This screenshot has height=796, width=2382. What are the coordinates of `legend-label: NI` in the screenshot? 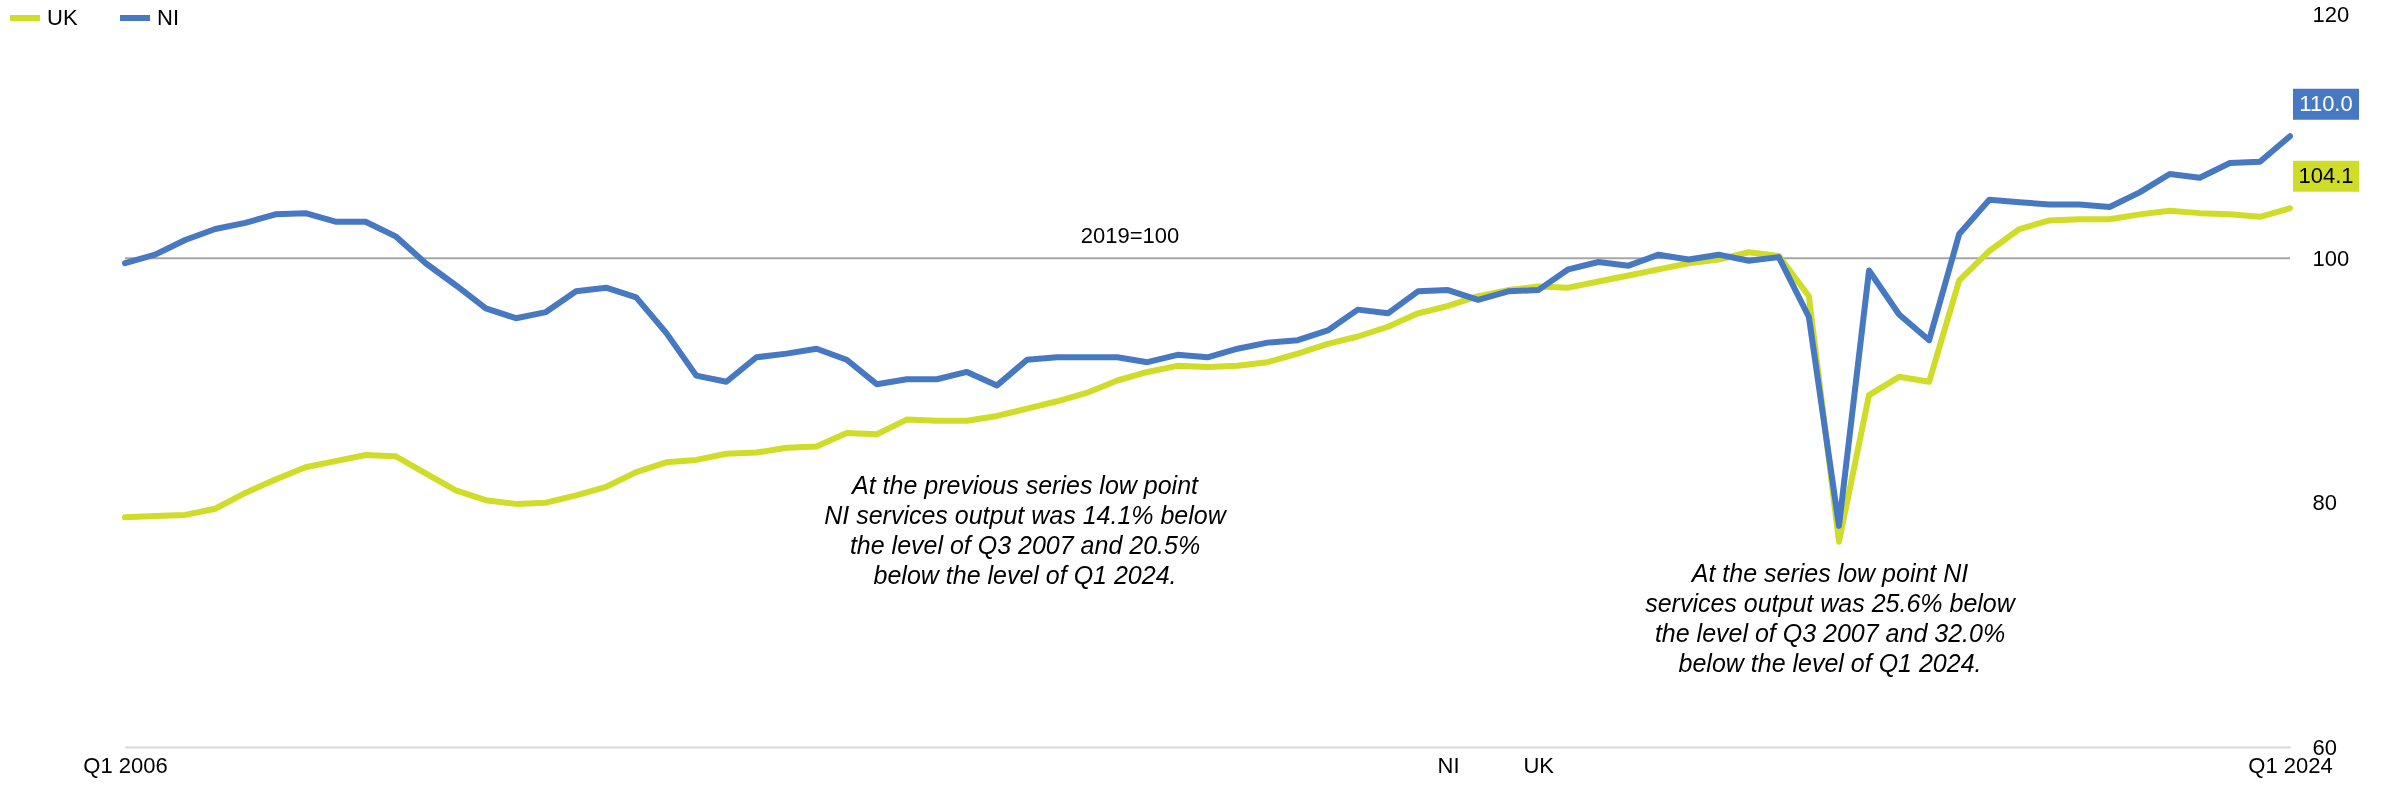 It's located at (168, 17).